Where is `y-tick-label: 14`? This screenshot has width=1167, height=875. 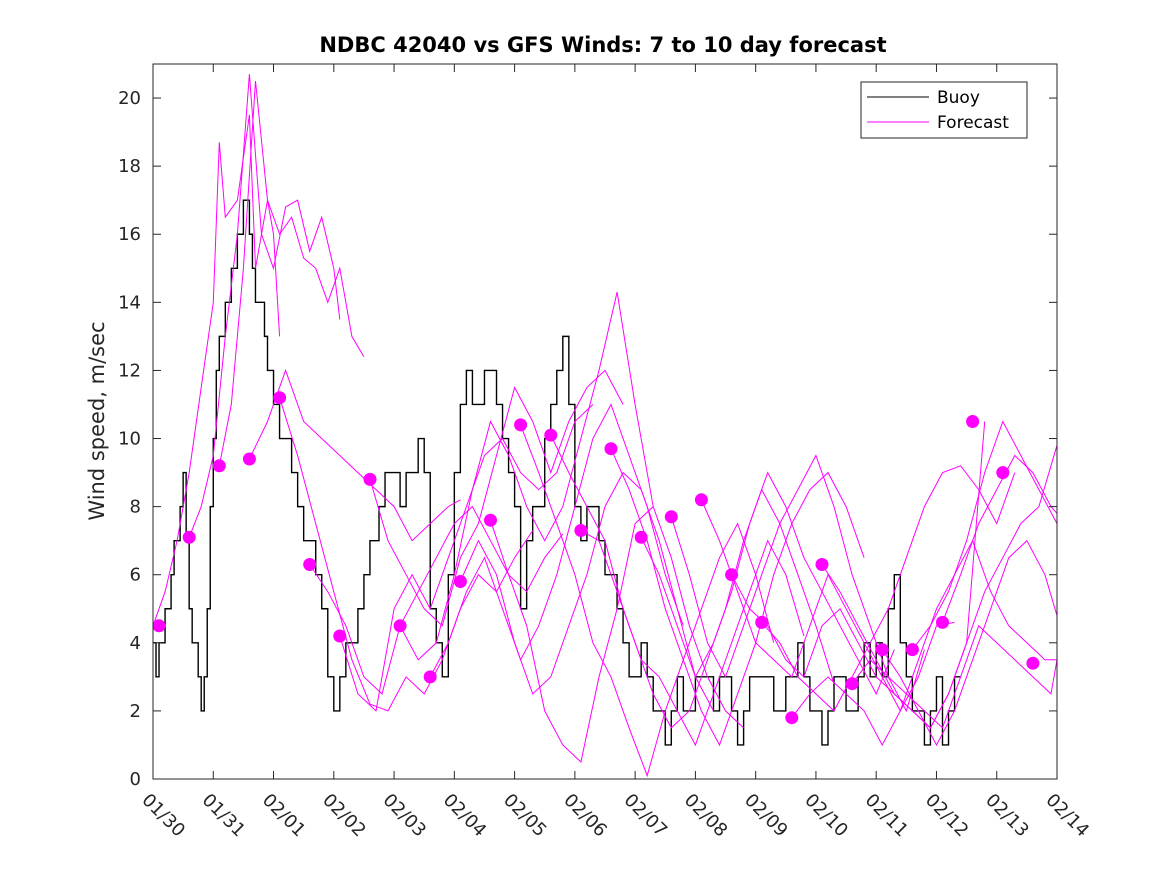 y-tick-label: 14 is located at coordinates (129, 302).